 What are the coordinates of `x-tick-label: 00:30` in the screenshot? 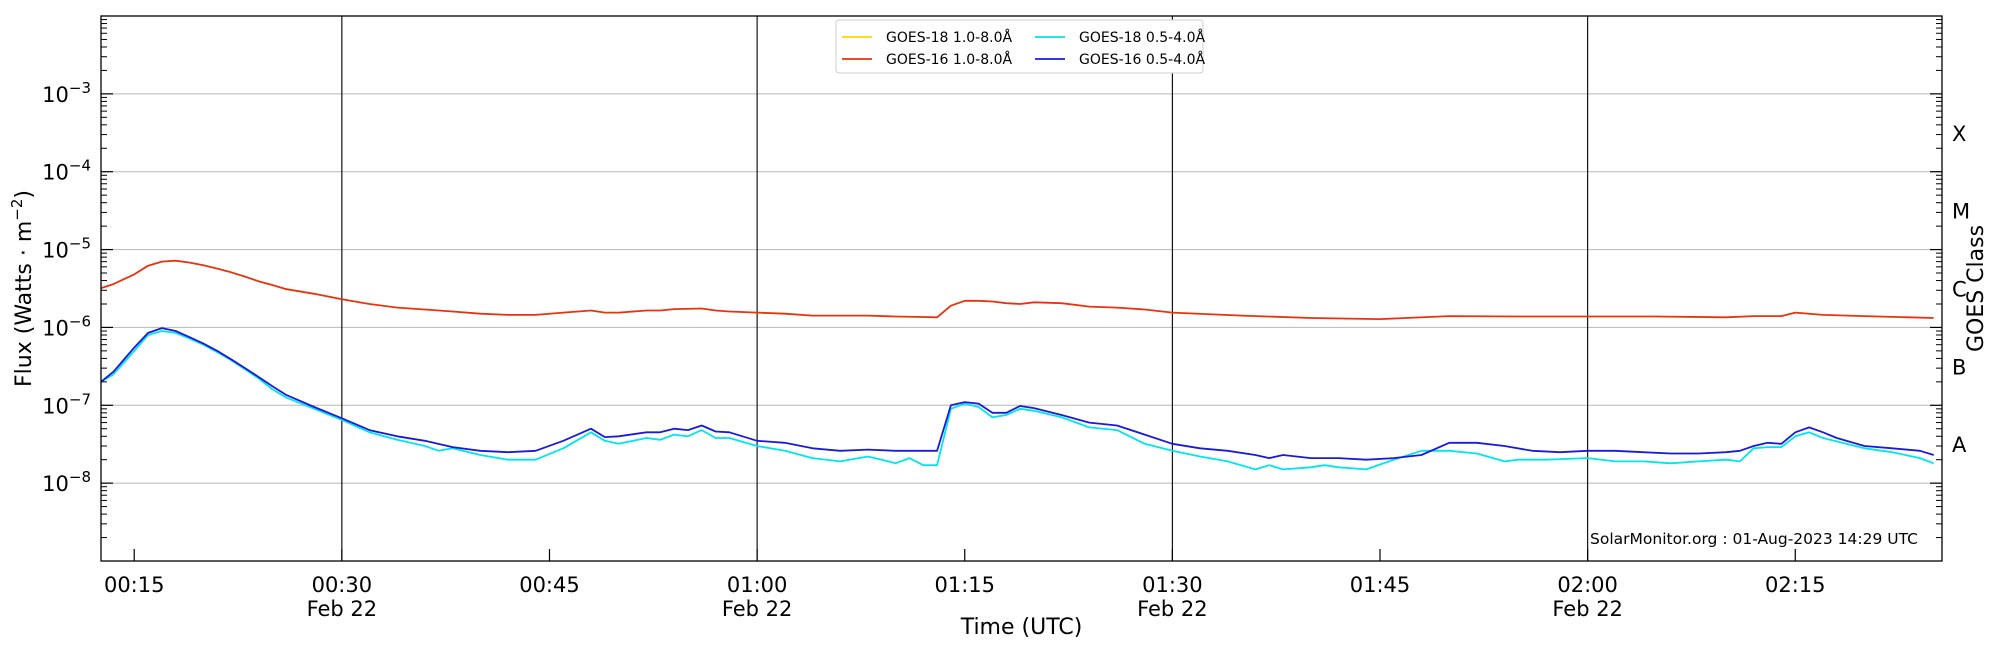 It's located at (342, 585).